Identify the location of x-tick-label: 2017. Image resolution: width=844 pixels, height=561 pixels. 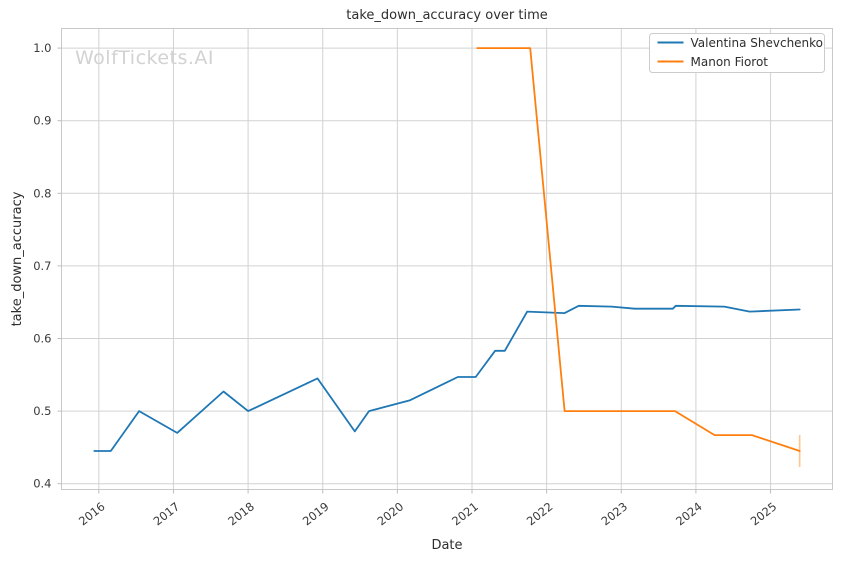
(167, 513).